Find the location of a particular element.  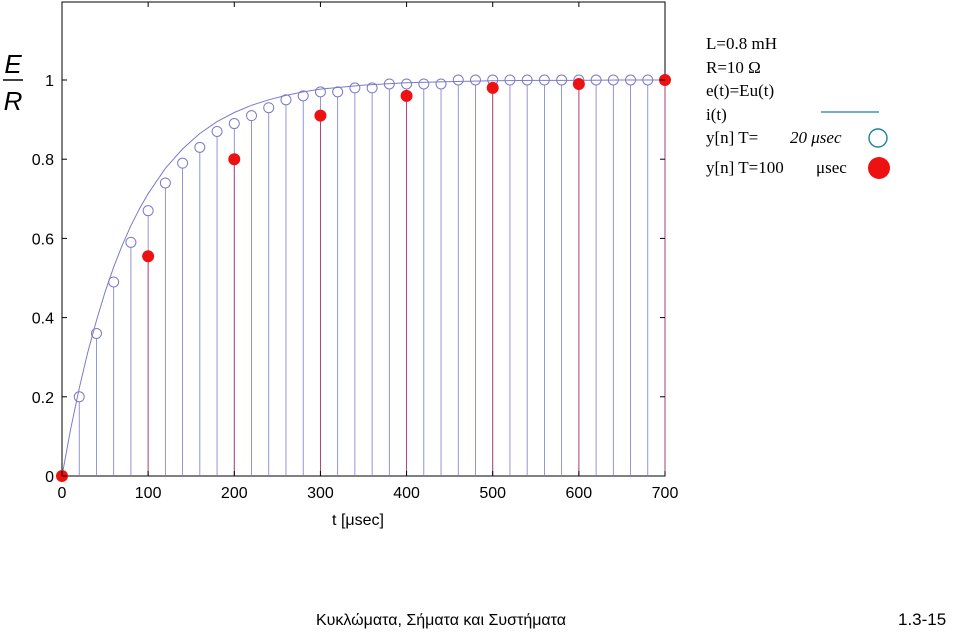

legend-e: e(t)=Eu(t) is located at coordinates (806, 91).